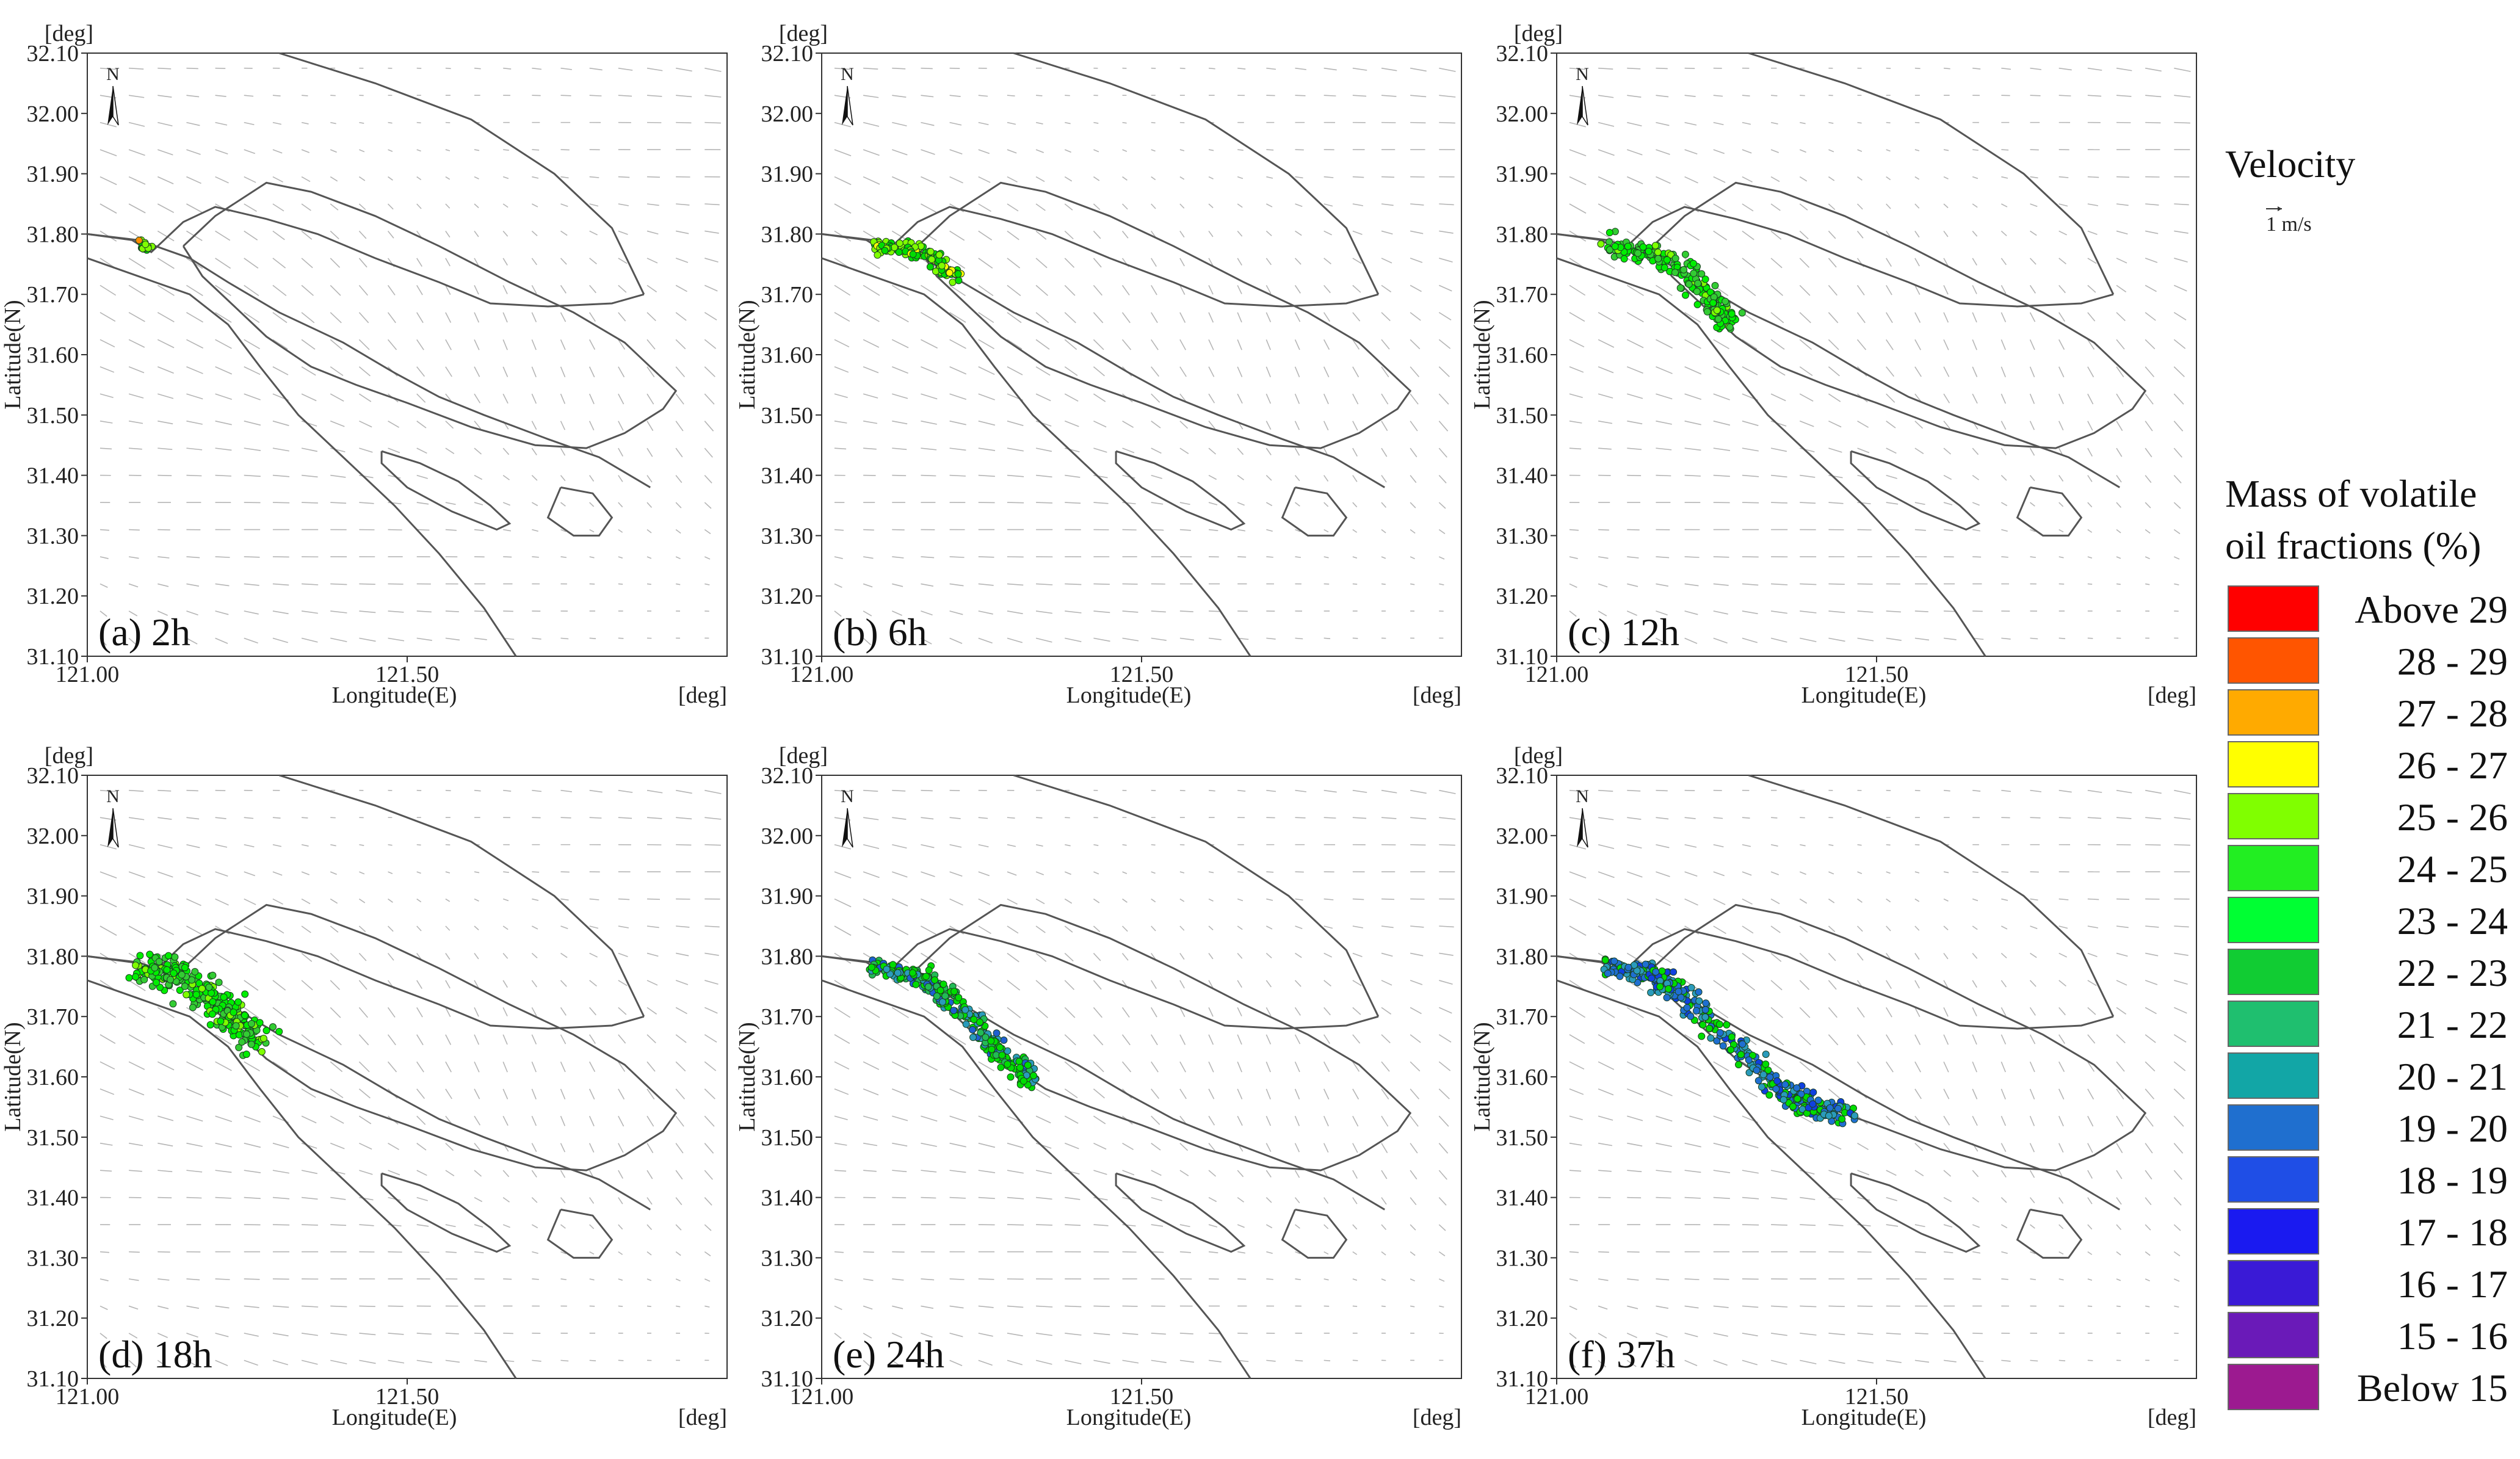  Describe the element at coordinates (1522, 114) in the screenshot. I see `y-tick-label: 32.00` at that location.